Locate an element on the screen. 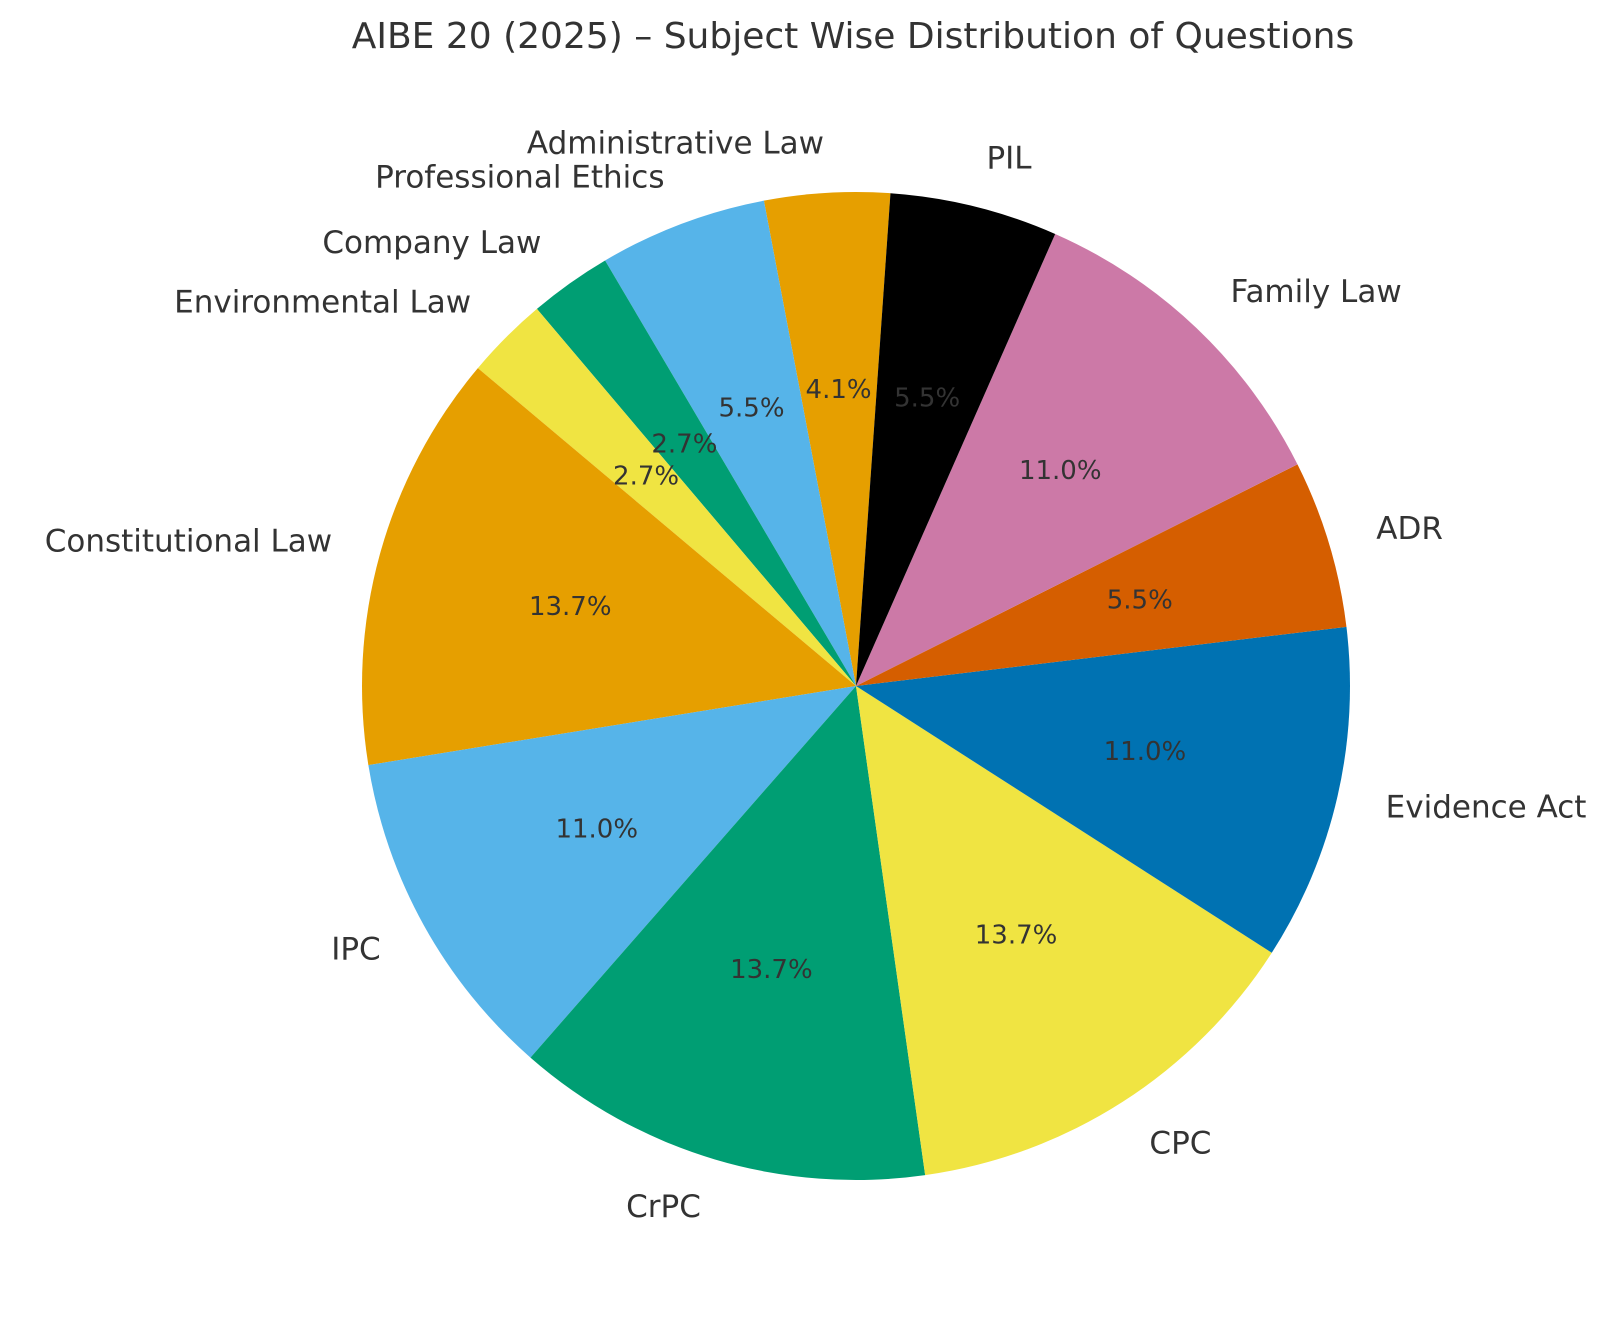 This screenshot has height=1318, width=1616. pie-slice-crpc is located at coordinates (728, 933).